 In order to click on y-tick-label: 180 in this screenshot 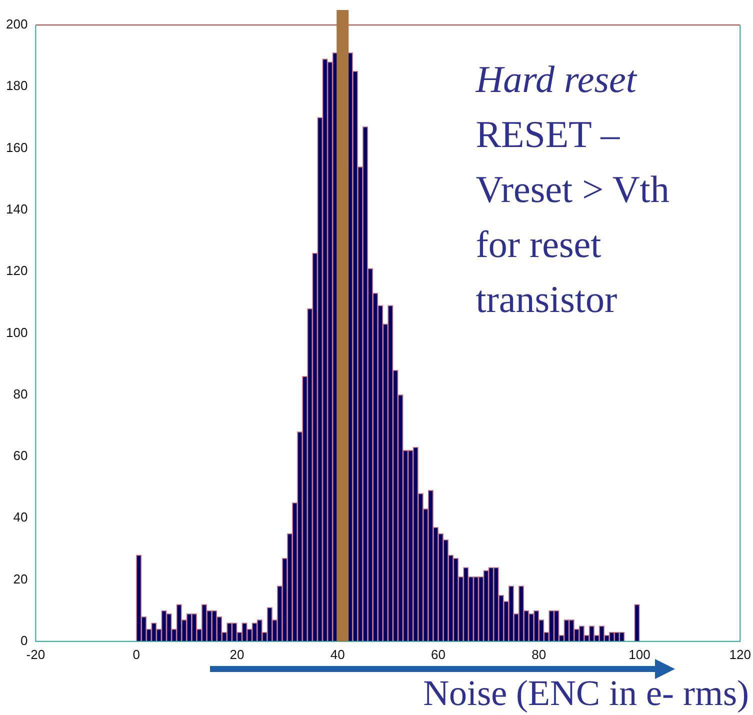, I will do `click(17, 86)`.